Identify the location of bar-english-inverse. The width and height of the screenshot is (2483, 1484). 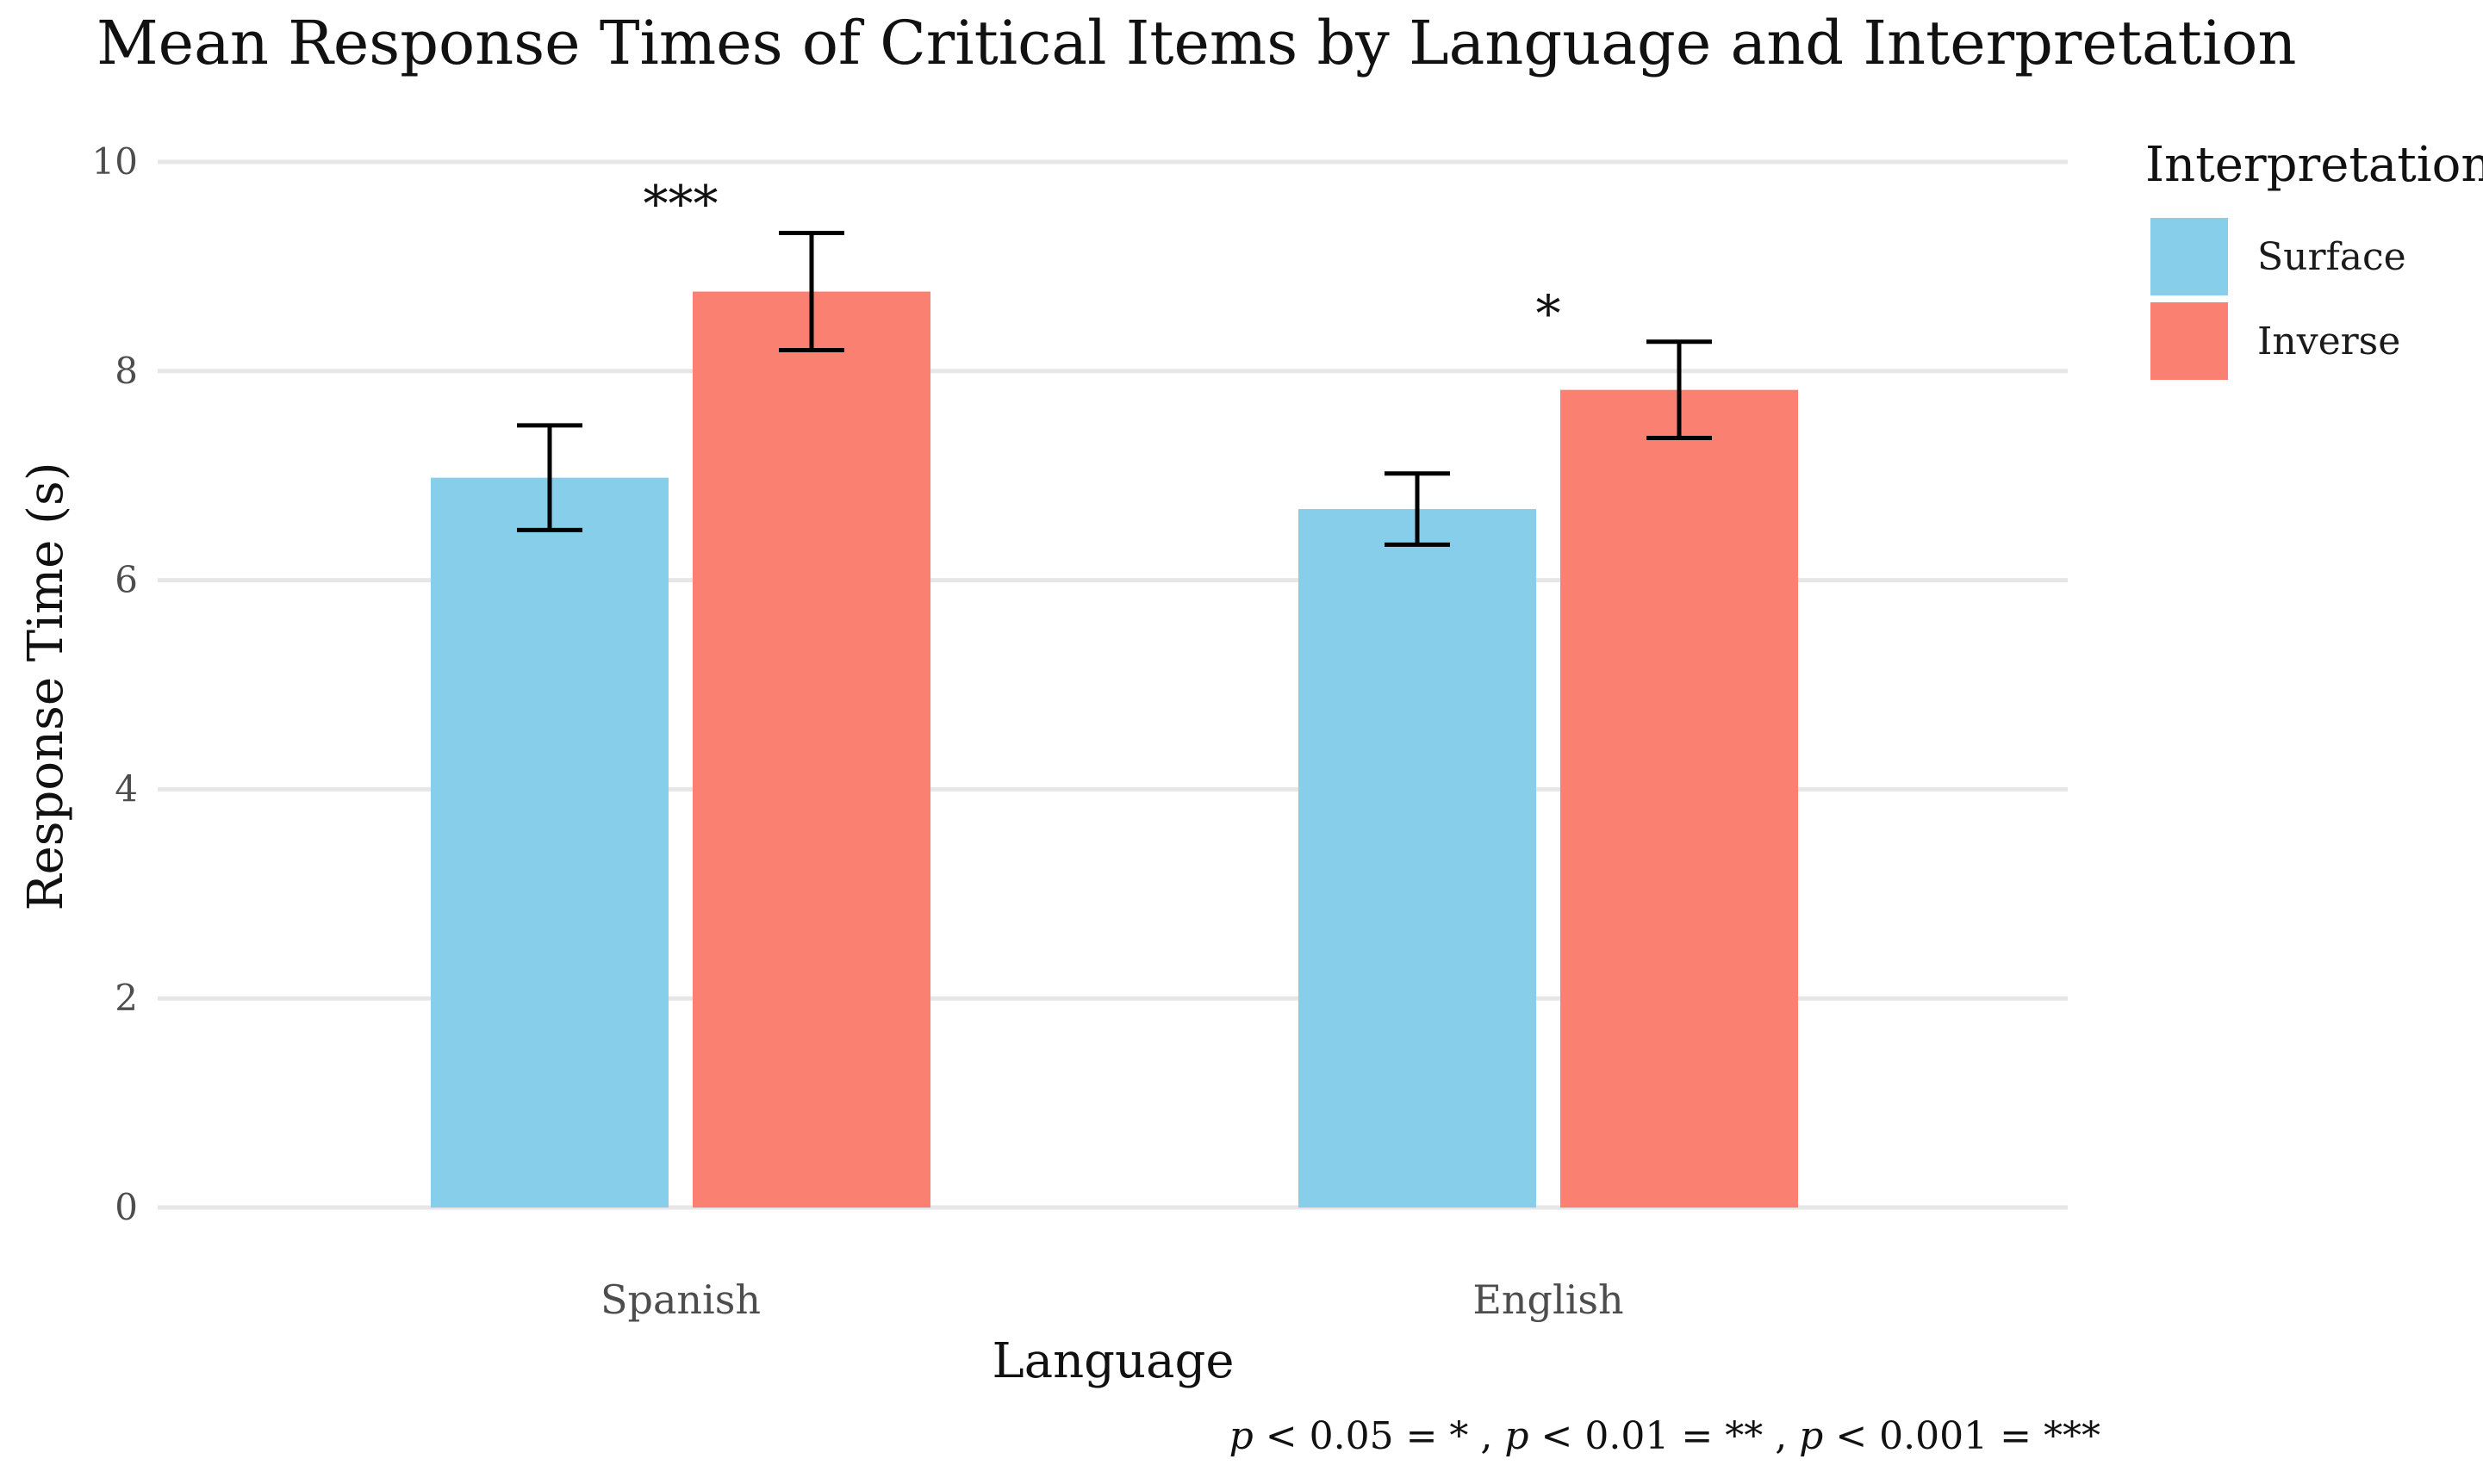
(1679, 798).